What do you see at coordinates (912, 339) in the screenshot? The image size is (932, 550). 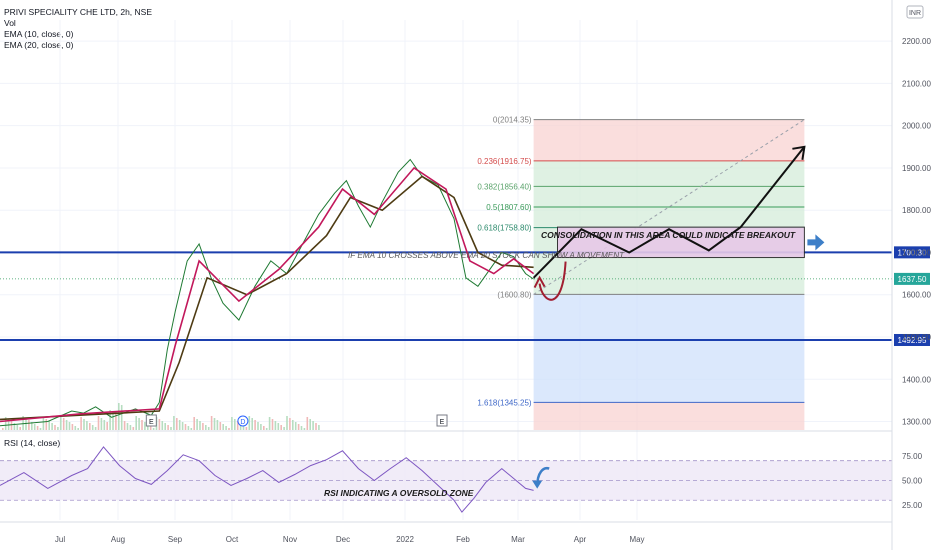 I see `price-tag` at bounding box center [912, 339].